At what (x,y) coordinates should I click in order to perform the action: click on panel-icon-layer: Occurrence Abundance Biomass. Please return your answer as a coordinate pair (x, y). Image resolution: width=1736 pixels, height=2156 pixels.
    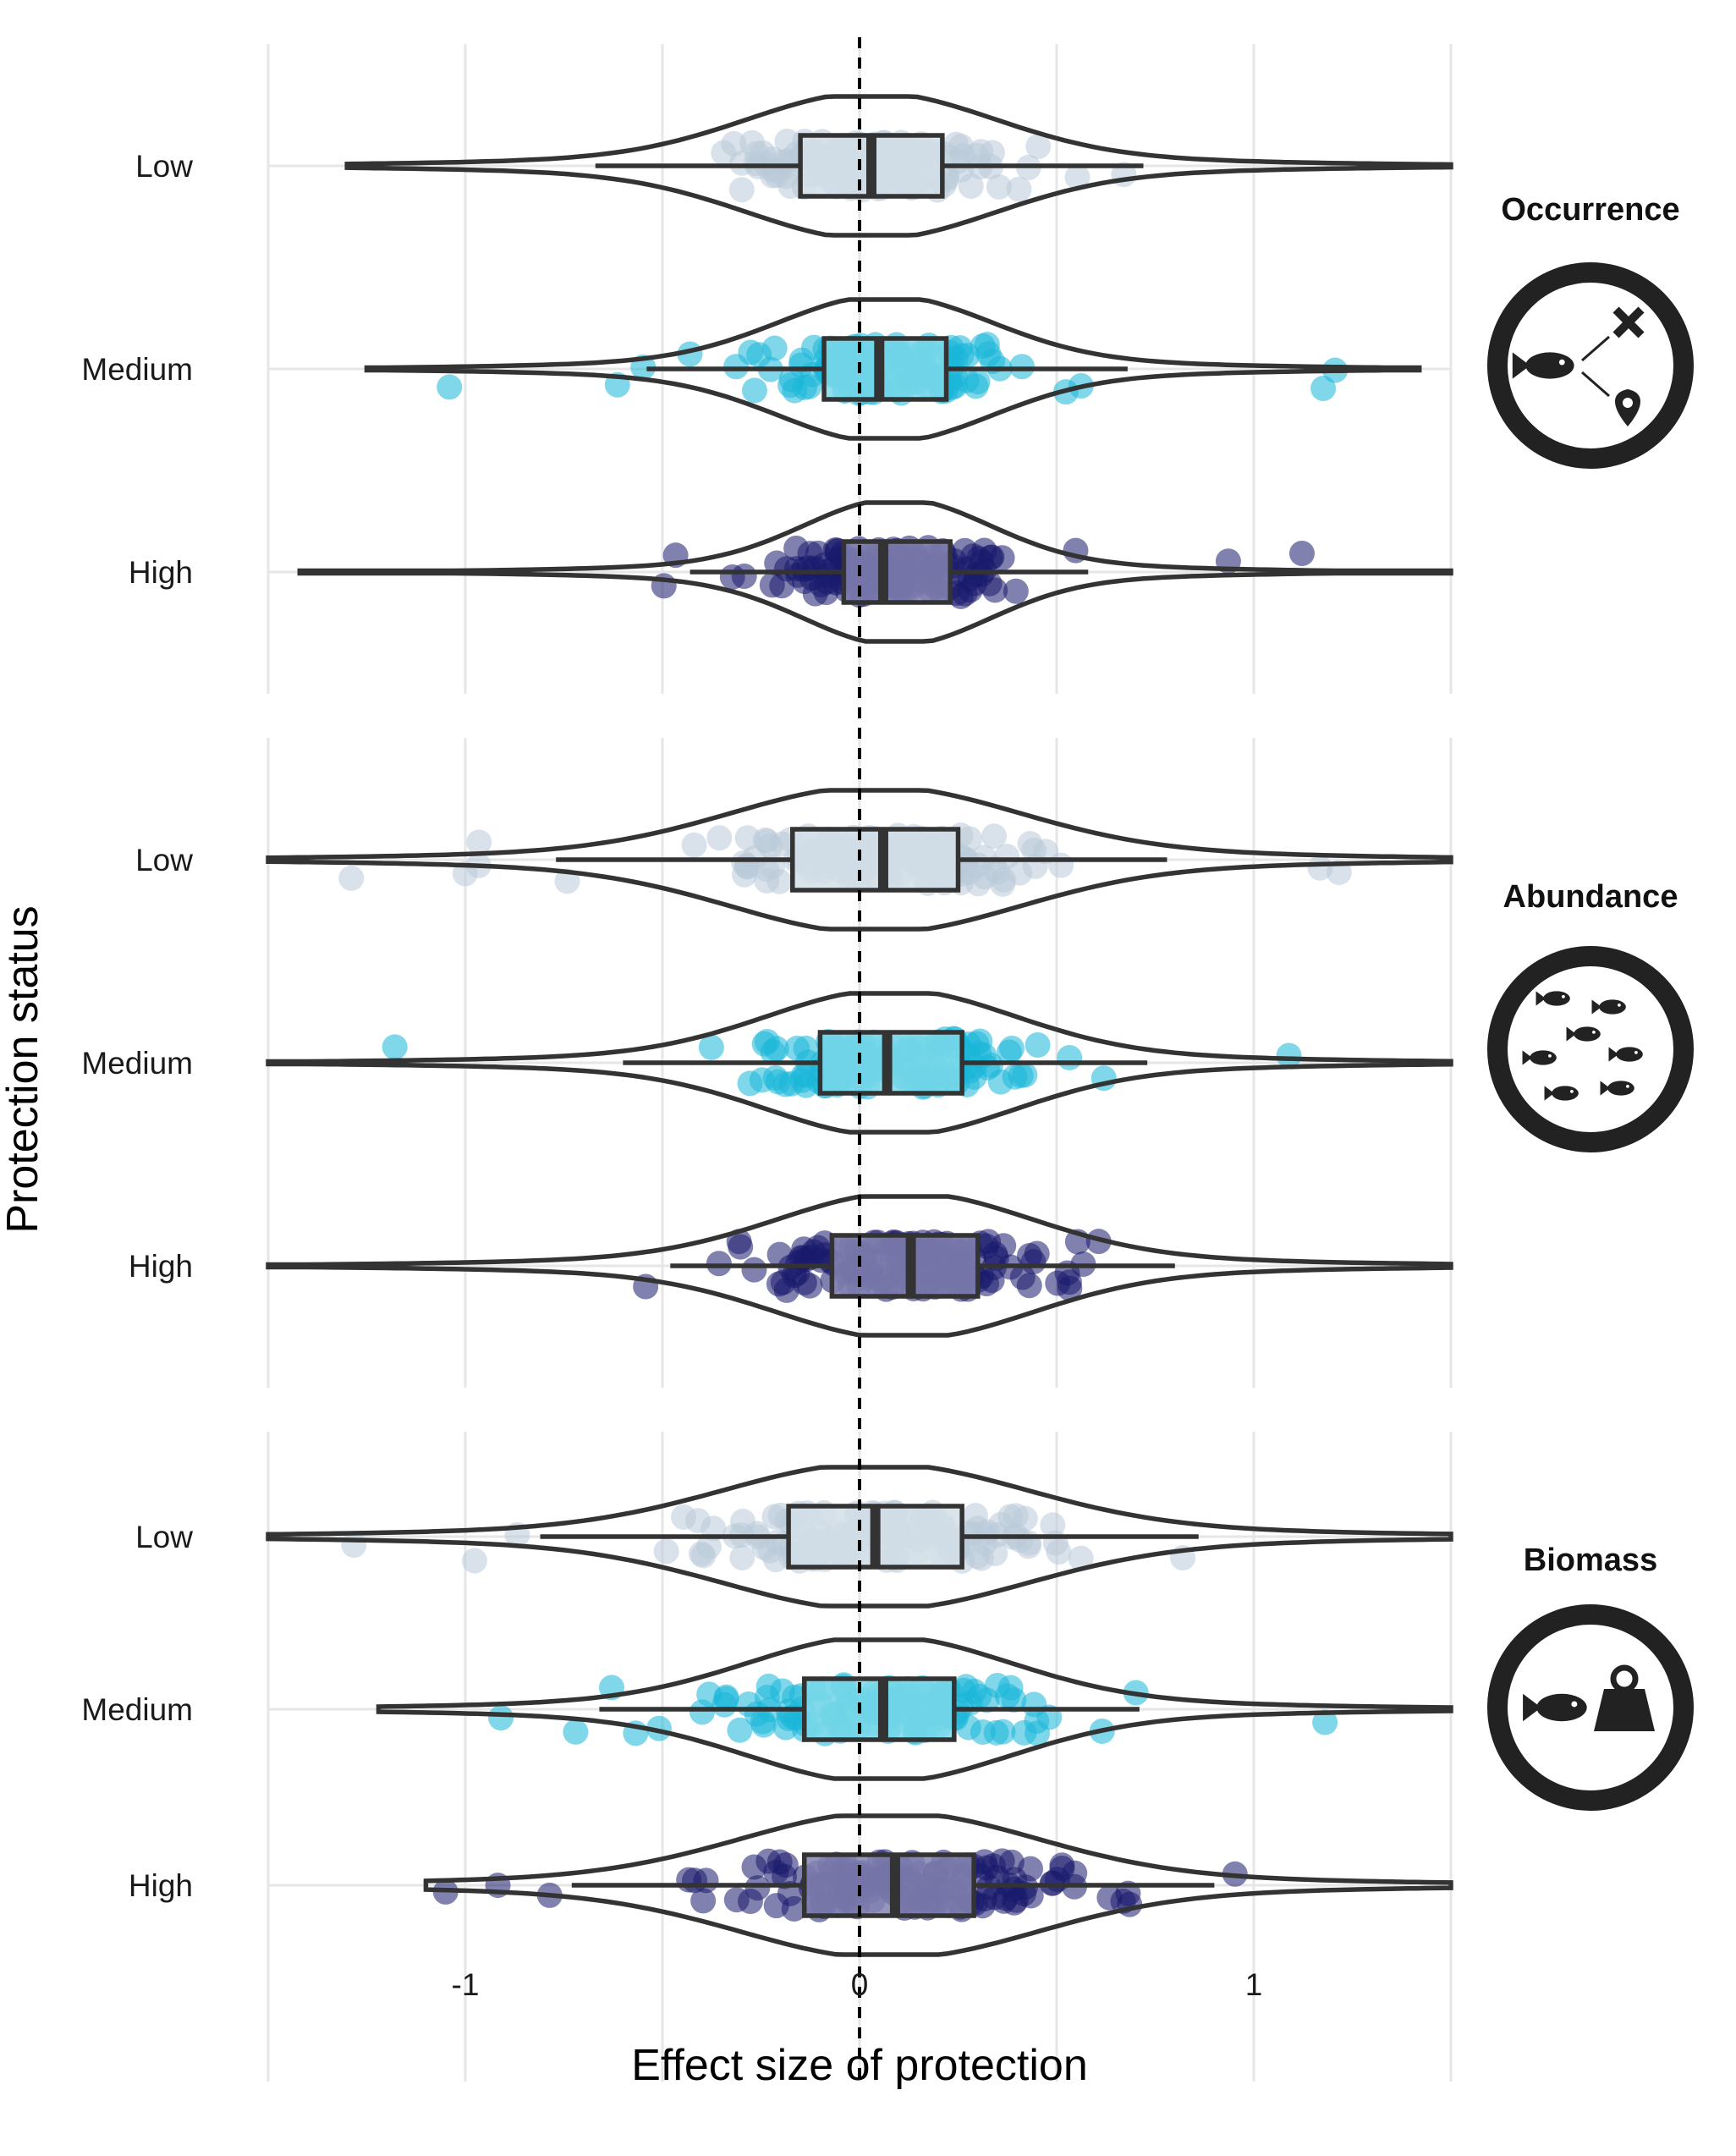
    Looking at the image, I should click on (1590, 1002).